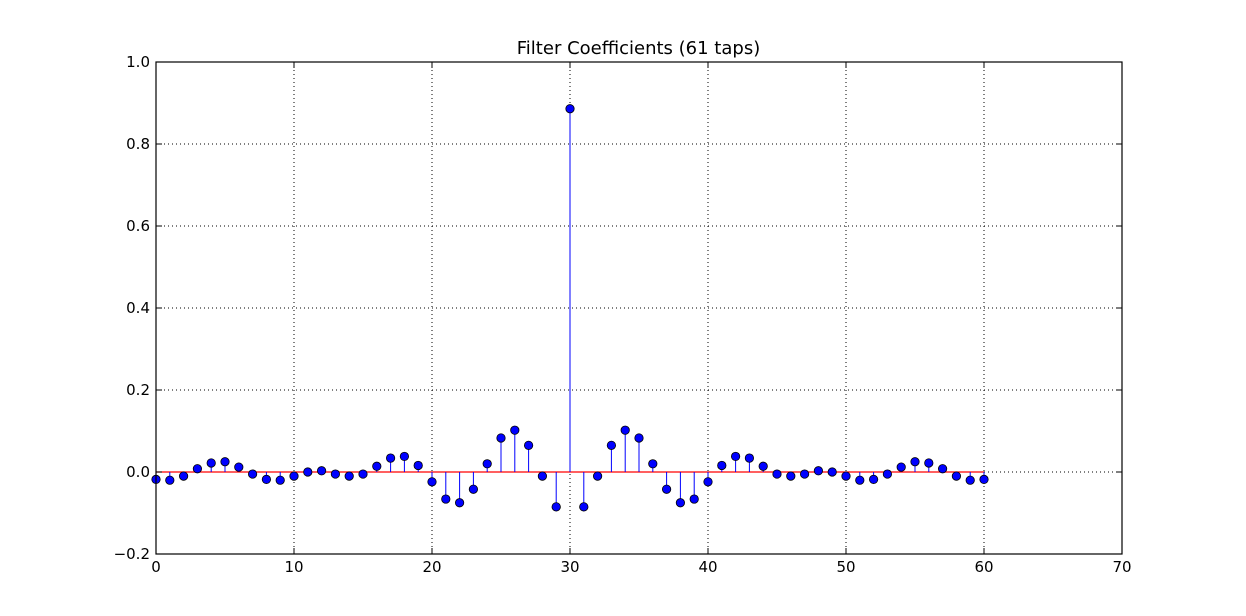 This screenshot has height=616, width=1246. What do you see at coordinates (845, 567) in the screenshot?
I see `x-tick-label: 50` at bounding box center [845, 567].